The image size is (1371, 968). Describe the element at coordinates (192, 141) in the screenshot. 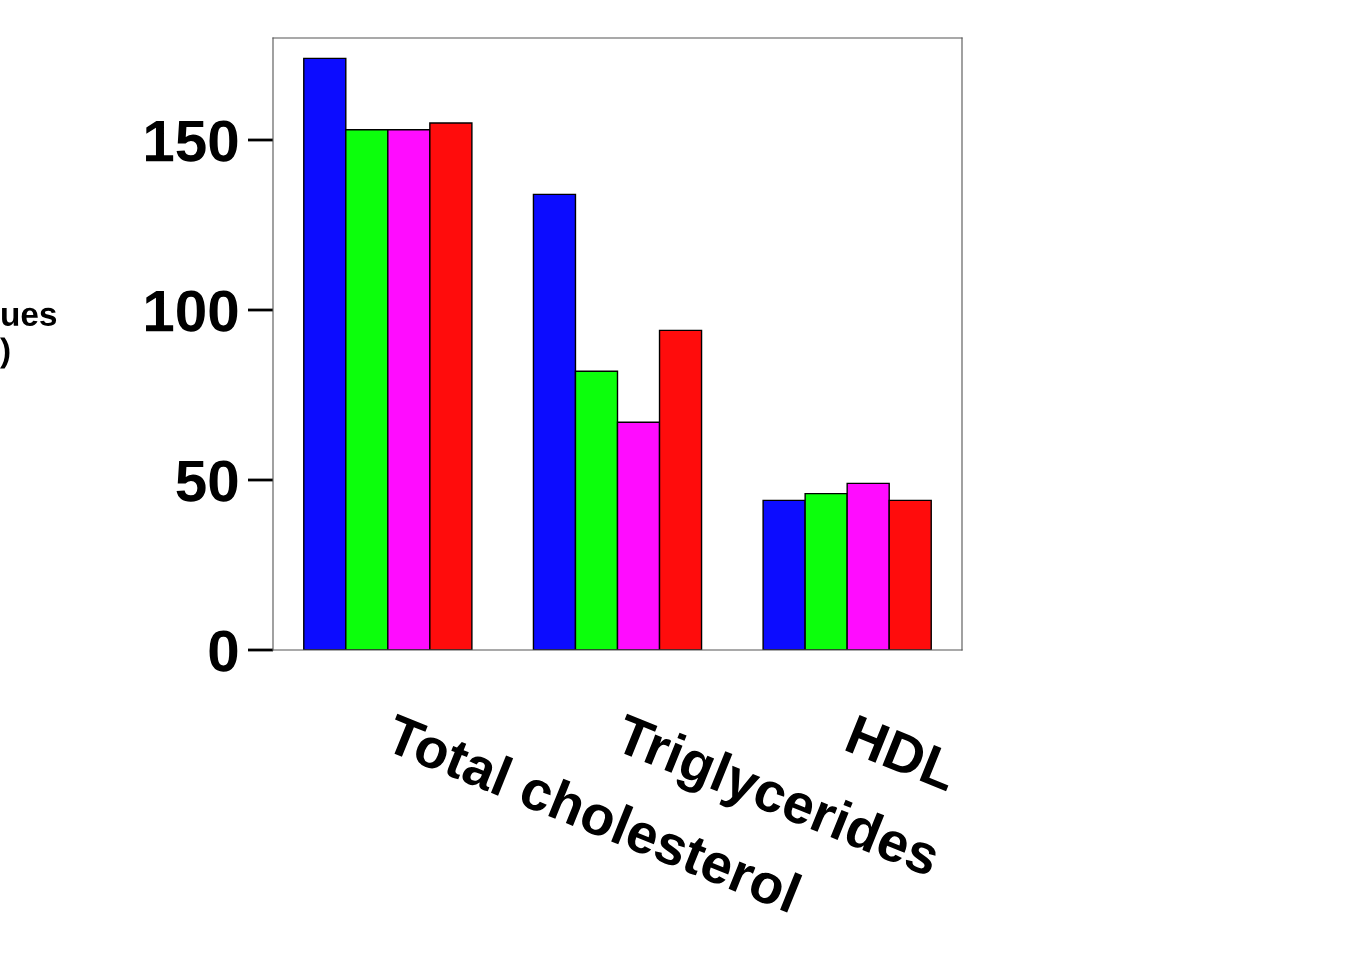

I see `y-tick-label: 150` at that location.